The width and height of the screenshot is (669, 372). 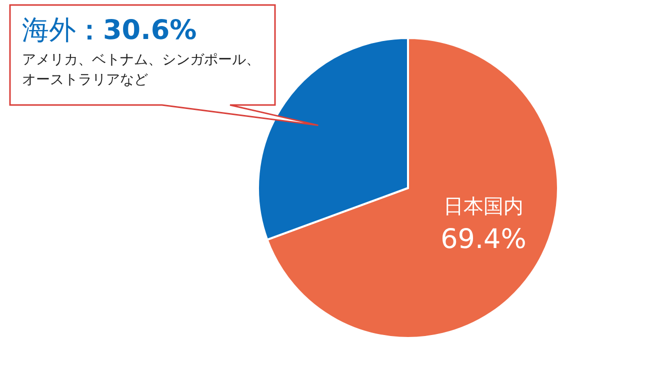 I want to click on slice-label: 海外, so click(x=49, y=30).